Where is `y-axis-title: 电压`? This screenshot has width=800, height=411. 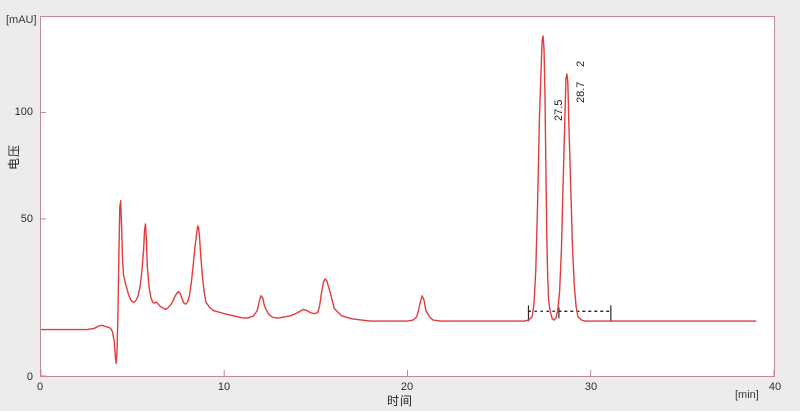
y-axis-title: 电压 is located at coordinates (14, 156).